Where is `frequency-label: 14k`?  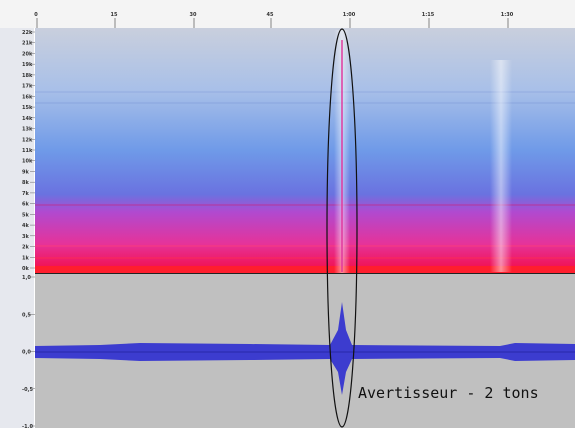 frequency-label: 14k is located at coordinates (27, 119).